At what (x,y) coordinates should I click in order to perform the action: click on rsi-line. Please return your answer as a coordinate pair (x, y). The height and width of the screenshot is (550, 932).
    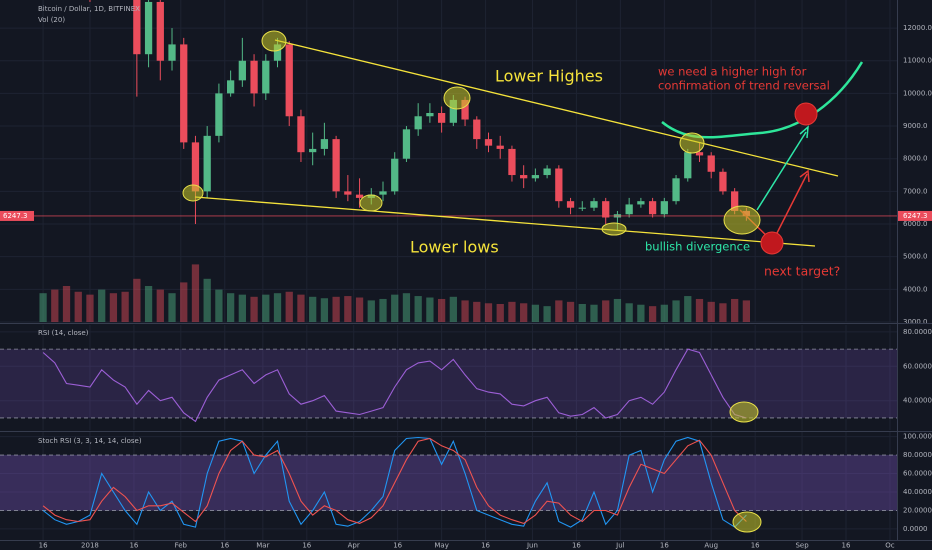
    Looking at the image, I should click on (394, 385).